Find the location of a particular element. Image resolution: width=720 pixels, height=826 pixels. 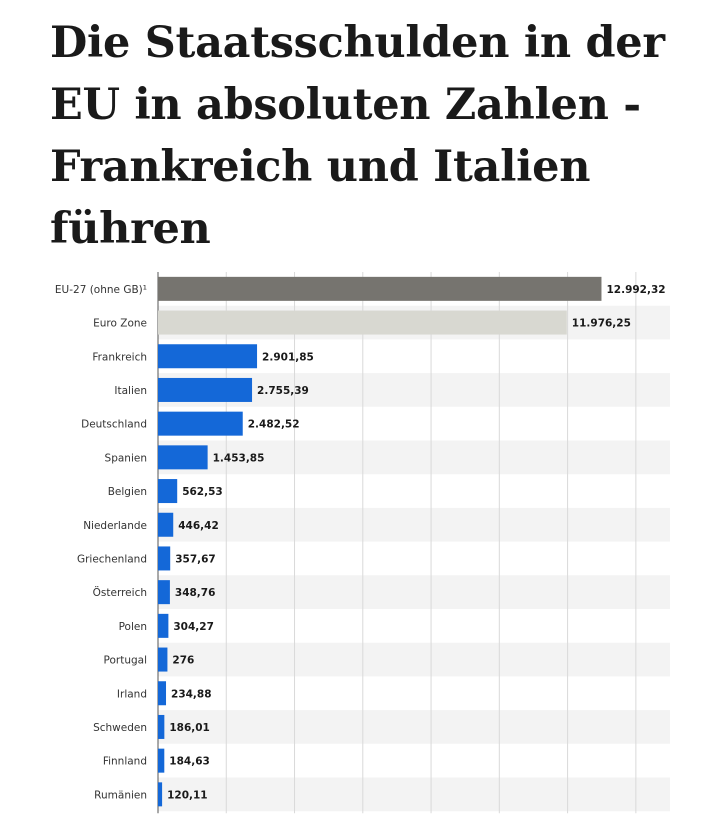

category-label: Griechenland is located at coordinates (112, 559).